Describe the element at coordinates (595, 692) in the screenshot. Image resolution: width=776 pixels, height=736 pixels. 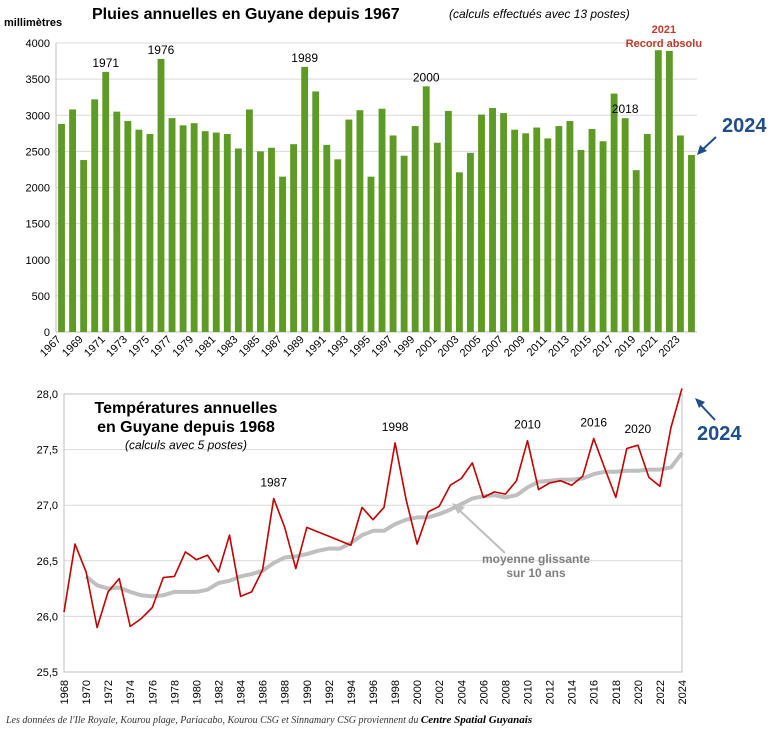
I see `x-tick-label: 2016` at that location.